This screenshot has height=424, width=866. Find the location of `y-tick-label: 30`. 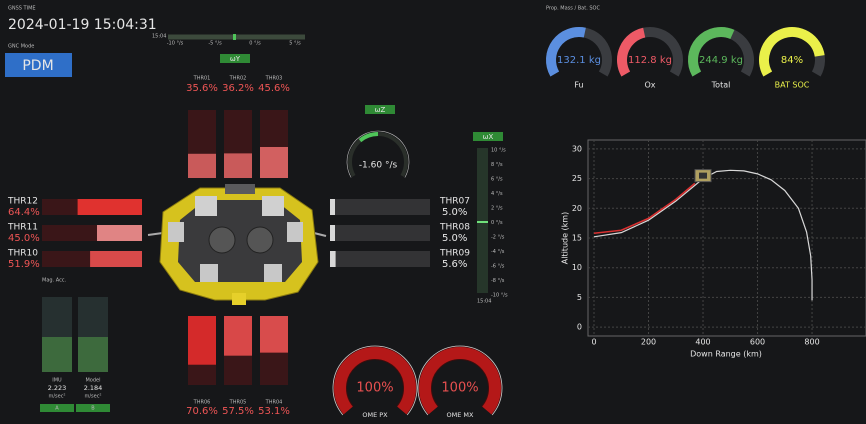

y-tick-label: 30 is located at coordinates (577, 148).